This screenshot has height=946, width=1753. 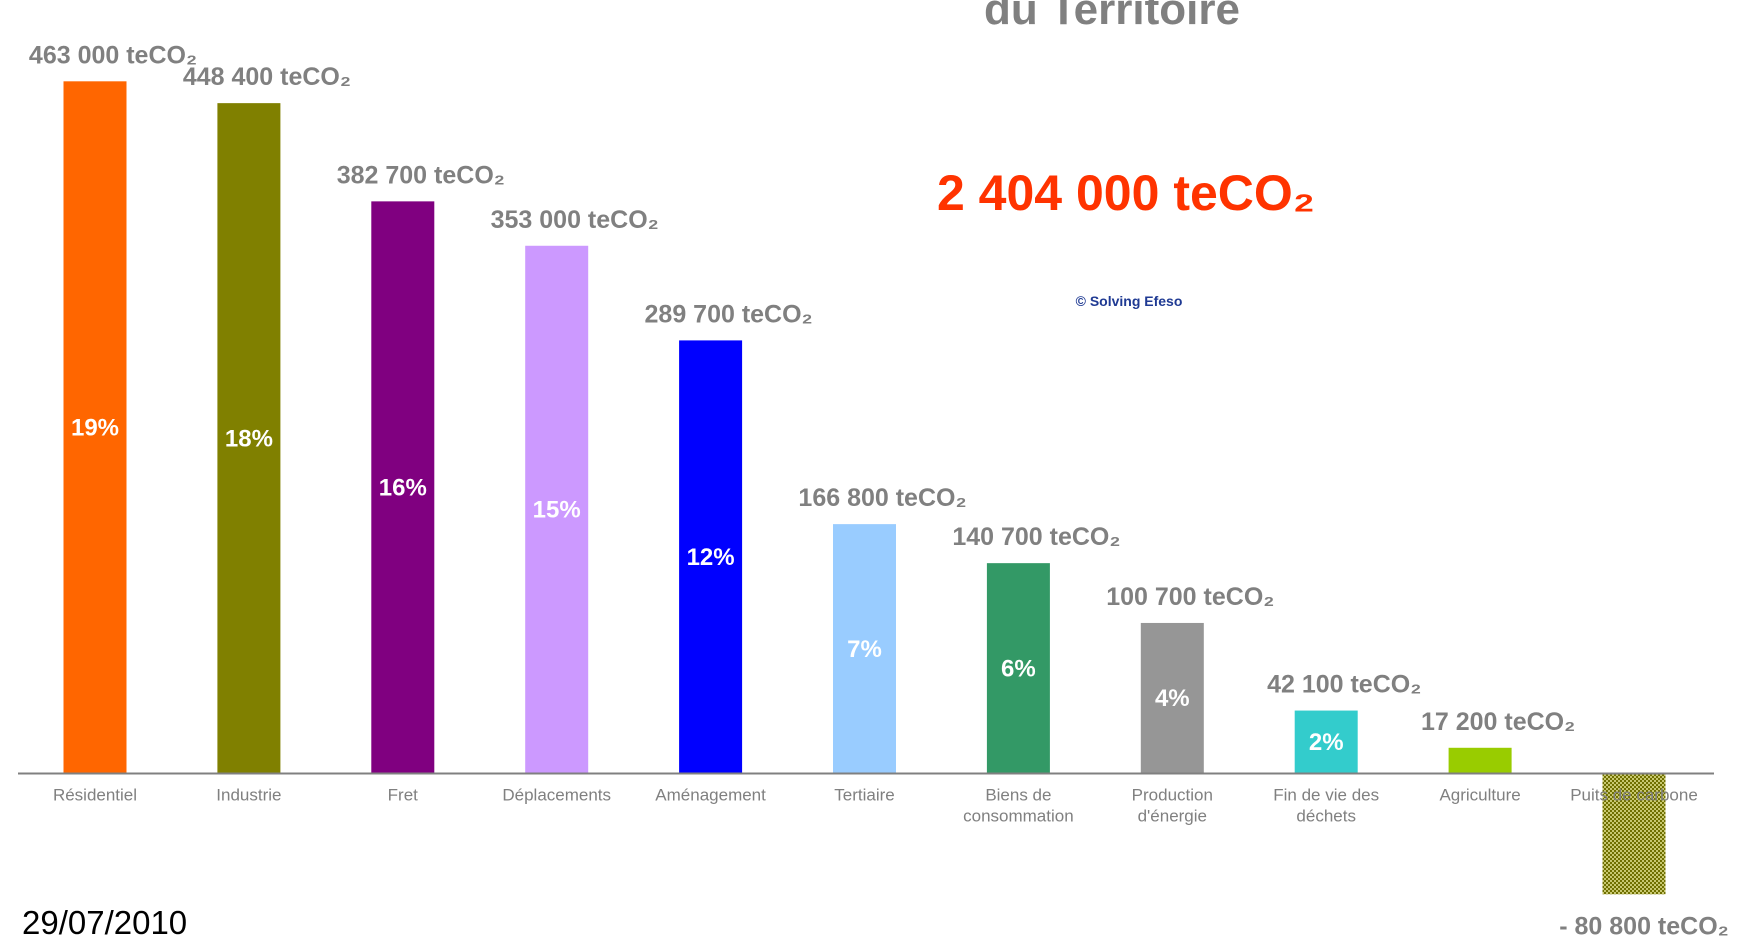 I want to click on percentage-label: 15%, so click(x=557, y=510).